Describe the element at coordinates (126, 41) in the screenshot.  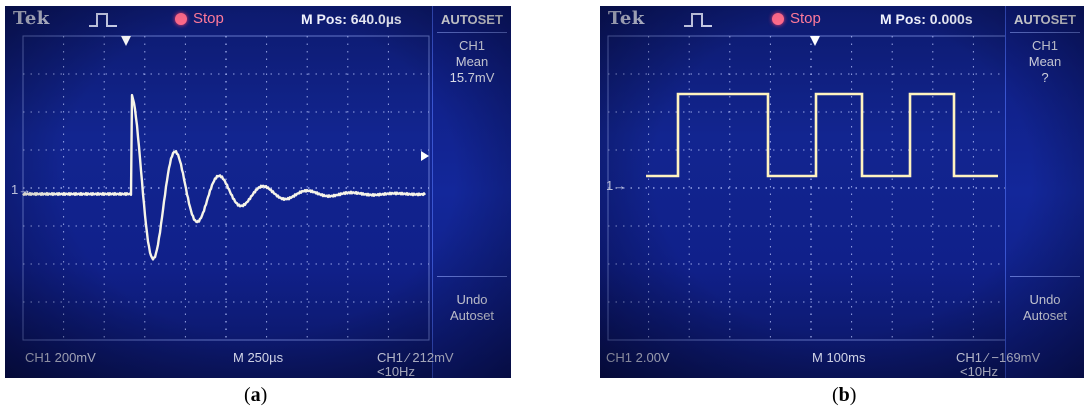
I see `trigger-position-icon` at that location.